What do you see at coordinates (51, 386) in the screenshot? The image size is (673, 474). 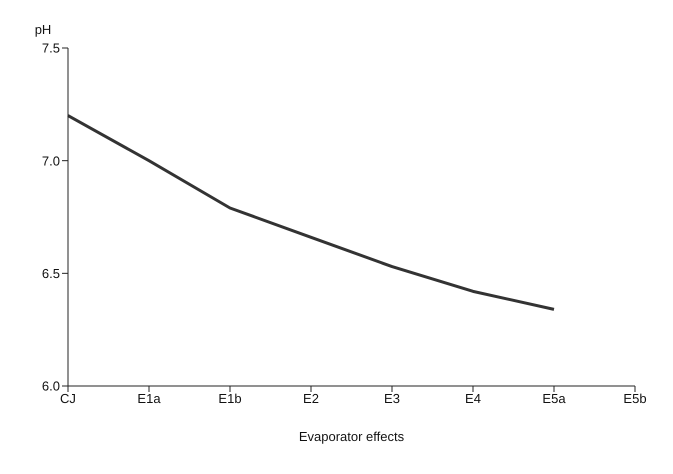 I see `y-tick-label: 6.0` at bounding box center [51, 386].